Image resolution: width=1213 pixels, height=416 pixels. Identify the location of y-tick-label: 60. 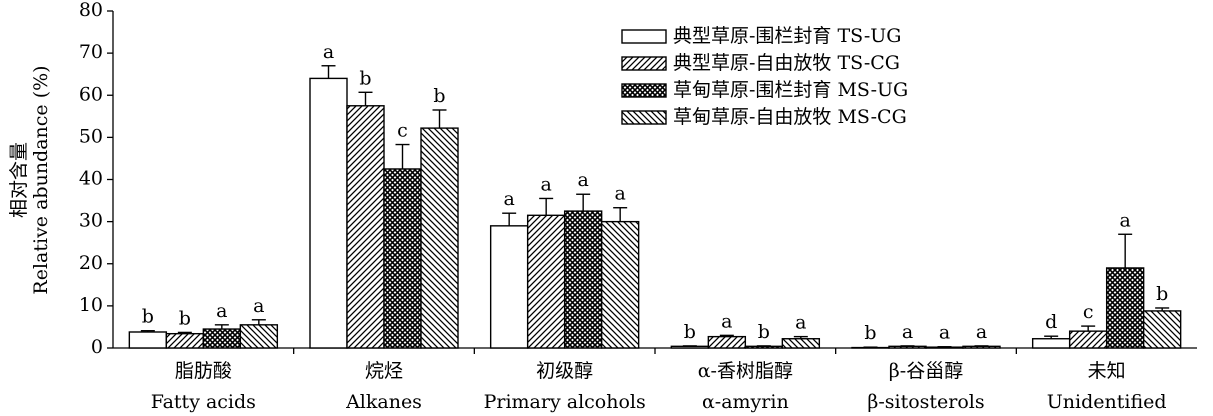
(91, 94).